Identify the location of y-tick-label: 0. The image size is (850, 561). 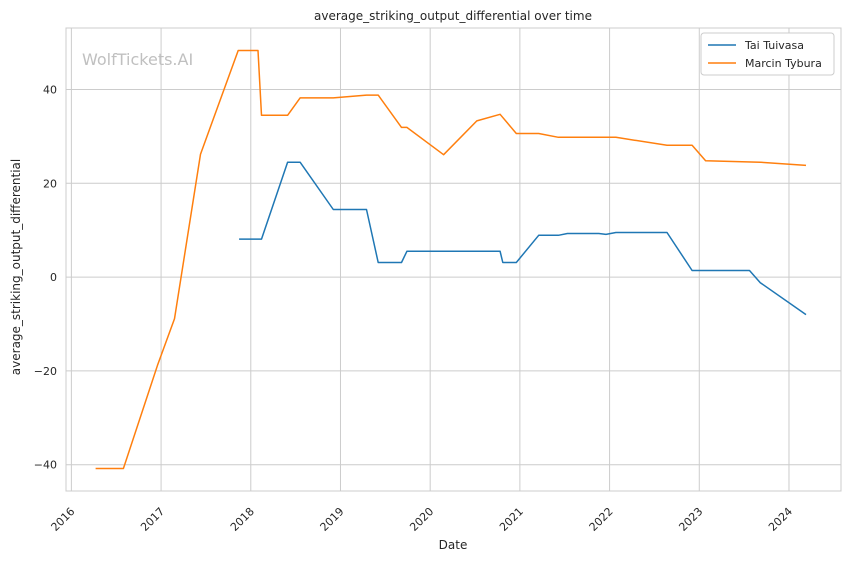
(53, 277).